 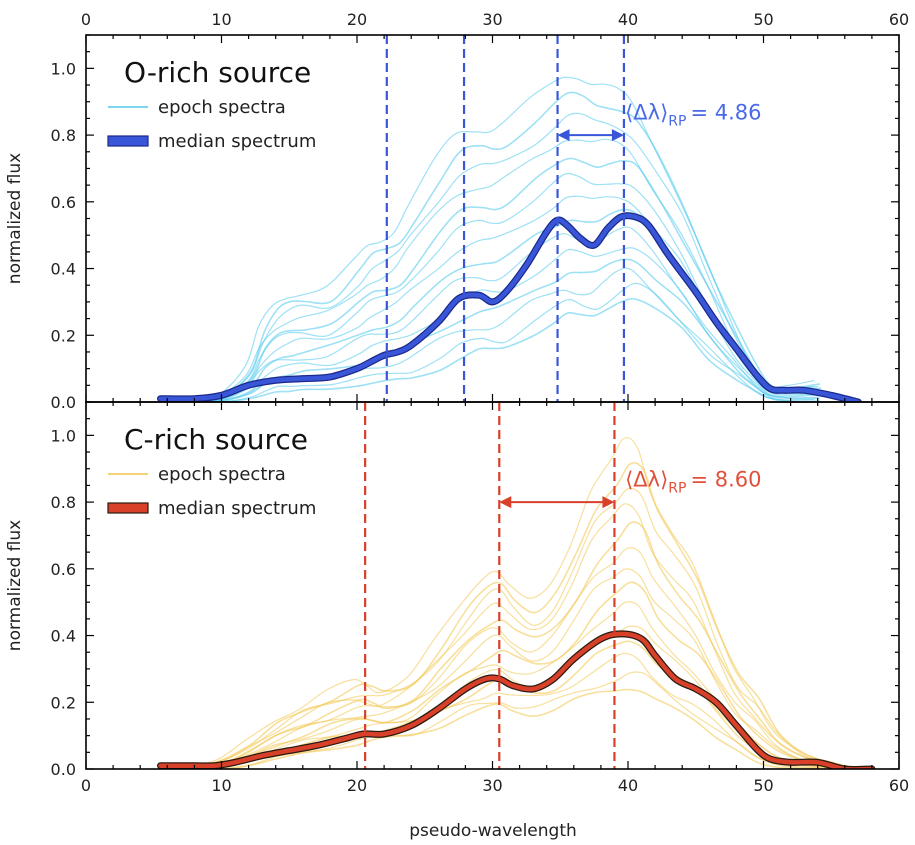 What do you see at coordinates (221, 19) in the screenshot?
I see `x-tick-label-top: 10` at bounding box center [221, 19].